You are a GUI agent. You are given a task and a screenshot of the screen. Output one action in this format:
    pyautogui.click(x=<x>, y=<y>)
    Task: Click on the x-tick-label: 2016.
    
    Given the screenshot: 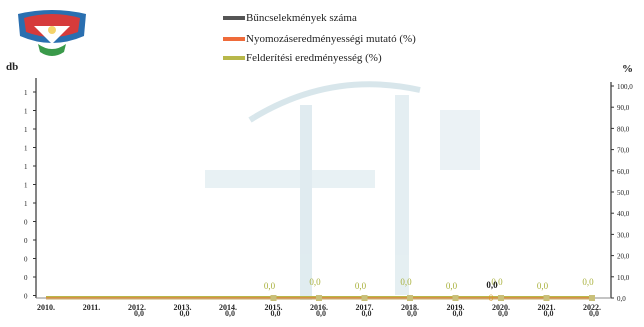 What is the action you would take?
    pyautogui.click(x=319, y=307)
    